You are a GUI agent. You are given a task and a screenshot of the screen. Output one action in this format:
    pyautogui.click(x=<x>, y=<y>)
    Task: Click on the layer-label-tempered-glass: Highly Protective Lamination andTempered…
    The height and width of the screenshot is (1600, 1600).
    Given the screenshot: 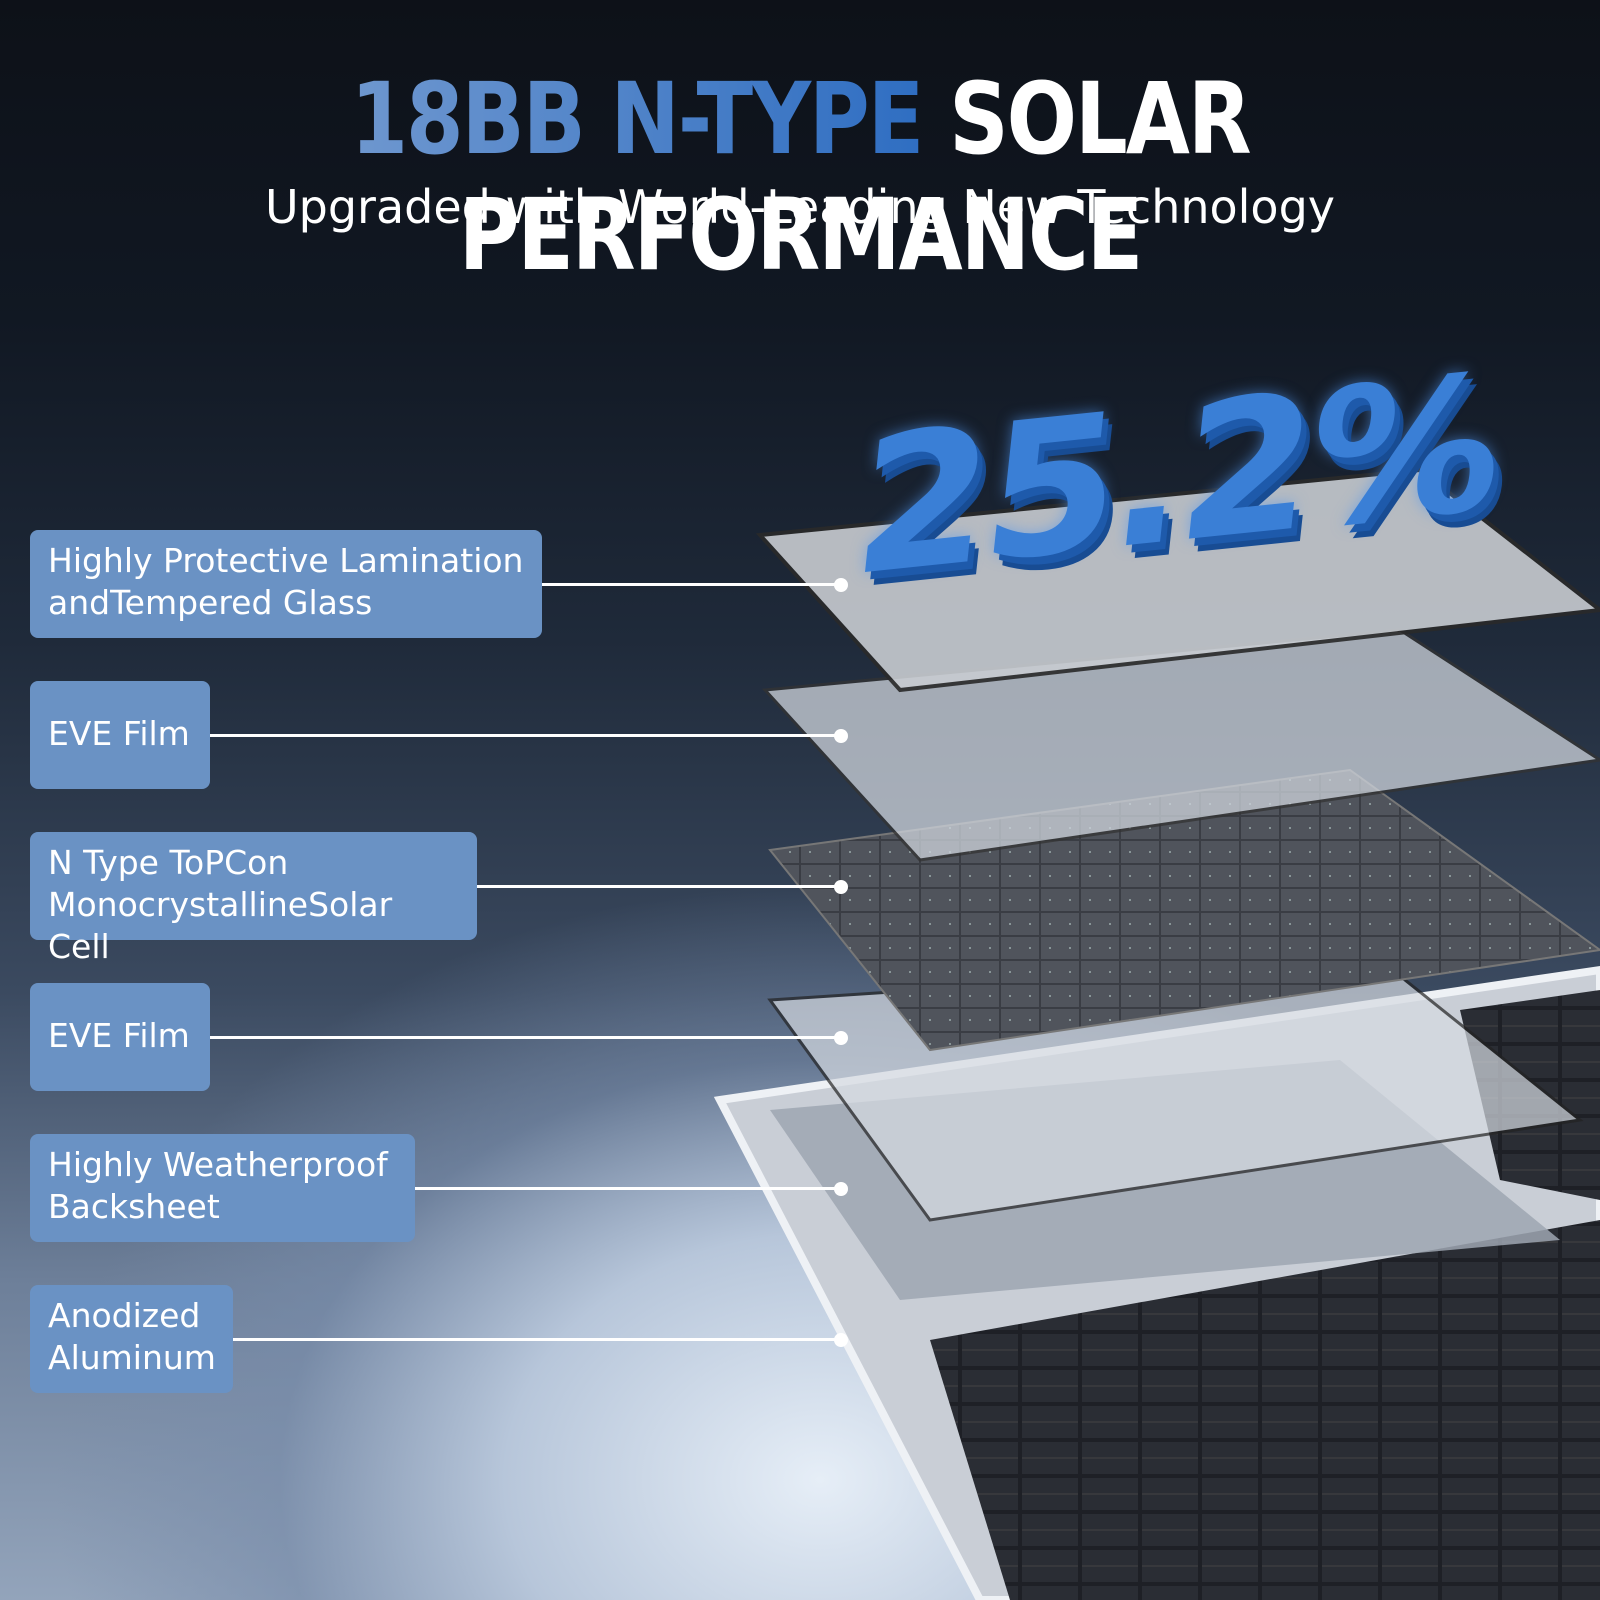 What is the action you would take?
    pyautogui.click(x=286, y=584)
    